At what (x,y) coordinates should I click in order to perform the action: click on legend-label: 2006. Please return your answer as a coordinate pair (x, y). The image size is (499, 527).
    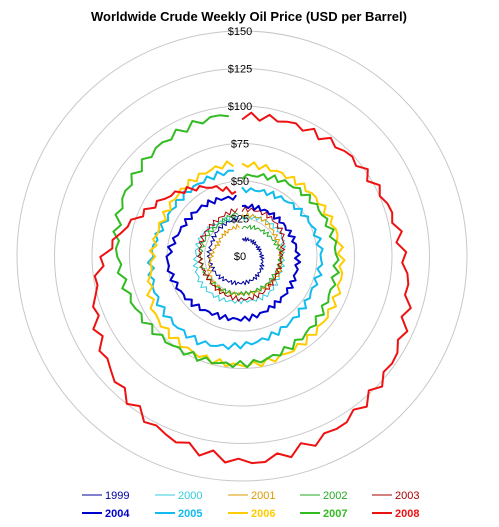
    Looking at the image, I should click on (263, 514).